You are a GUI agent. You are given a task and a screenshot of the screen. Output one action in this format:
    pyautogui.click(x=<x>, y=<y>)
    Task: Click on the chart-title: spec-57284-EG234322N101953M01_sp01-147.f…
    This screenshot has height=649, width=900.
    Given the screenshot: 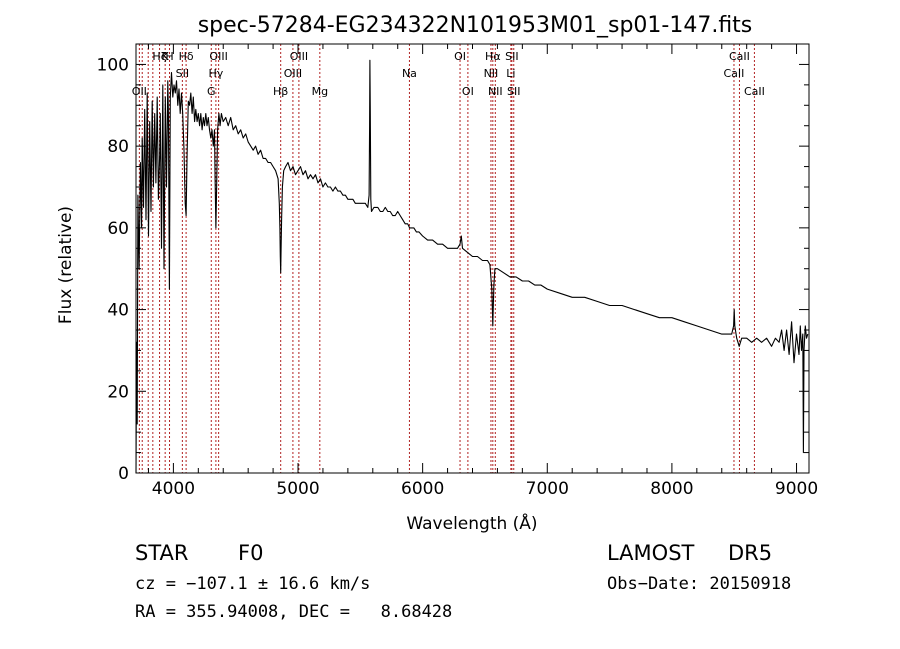 What is the action you would take?
    pyautogui.click(x=475, y=25)
    